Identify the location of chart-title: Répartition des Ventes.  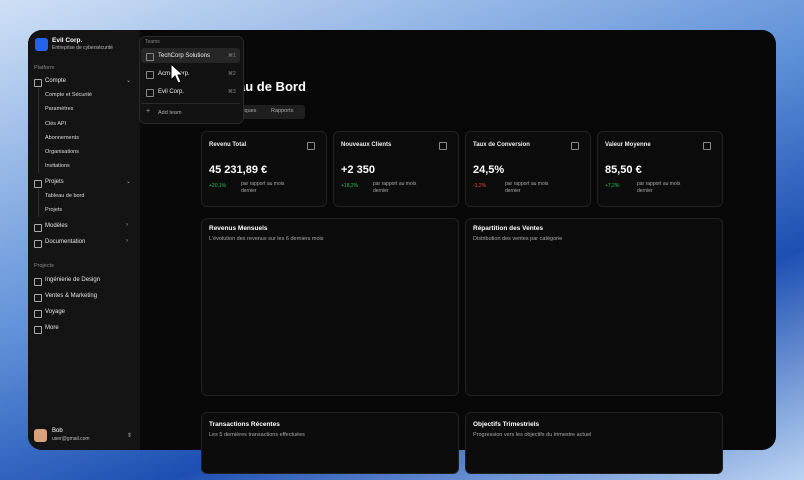
(508, 228).